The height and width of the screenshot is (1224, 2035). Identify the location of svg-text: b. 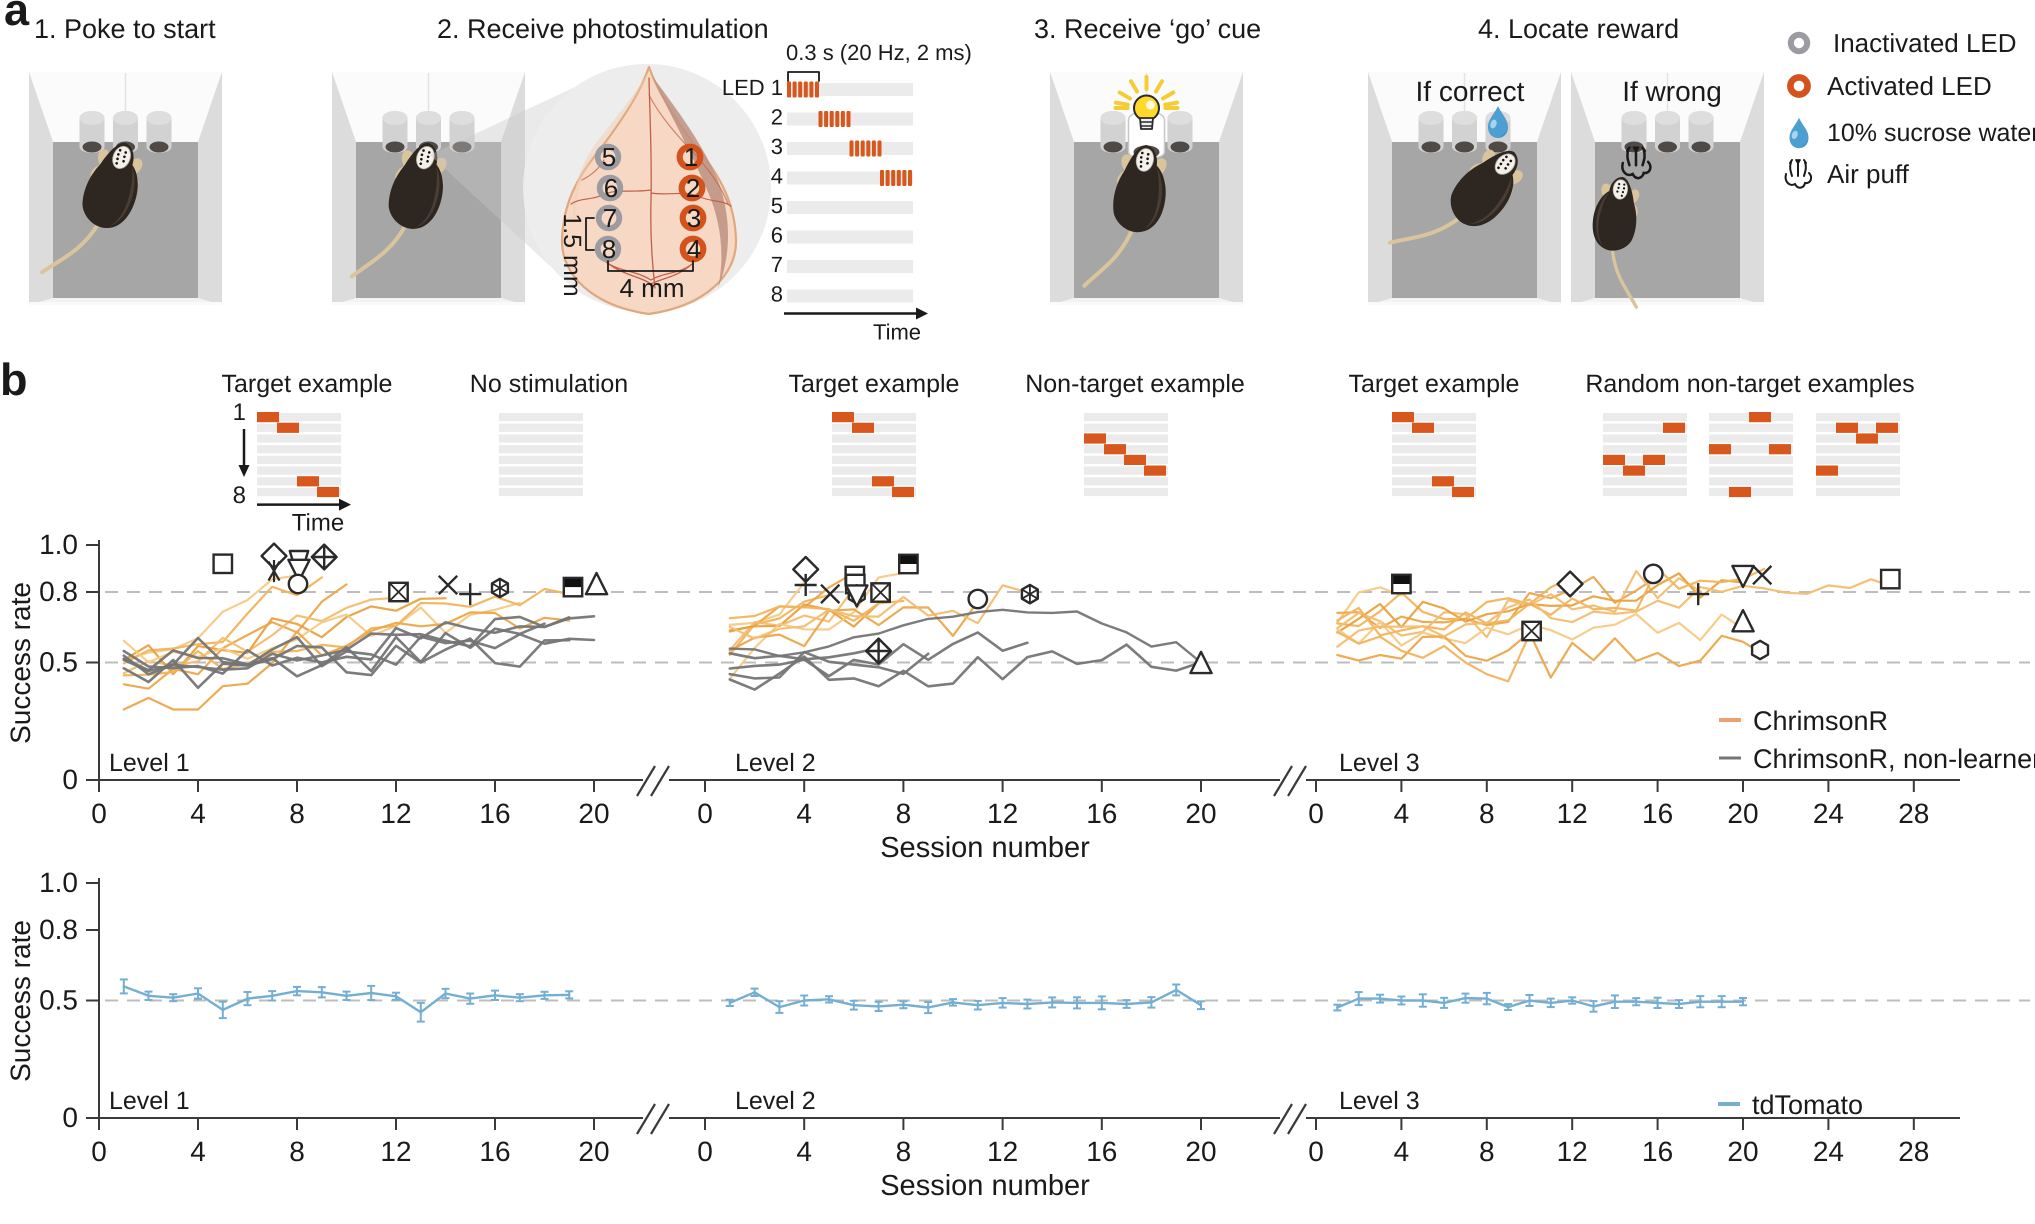
(14, 379).